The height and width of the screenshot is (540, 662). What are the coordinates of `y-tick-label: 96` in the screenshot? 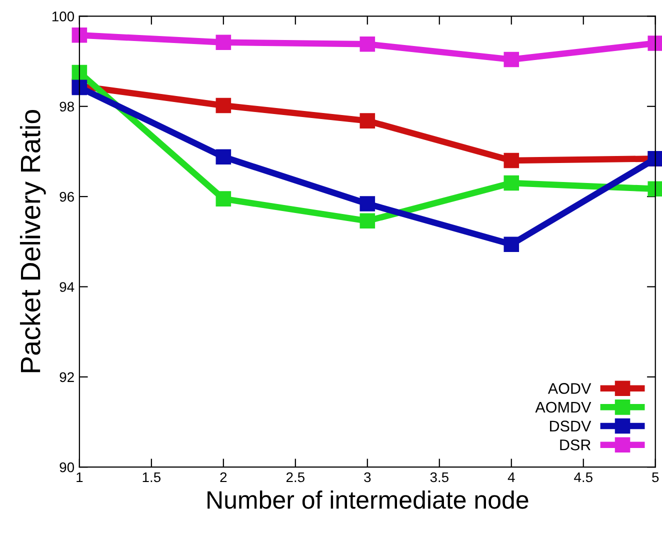 It's located at (67, 197).